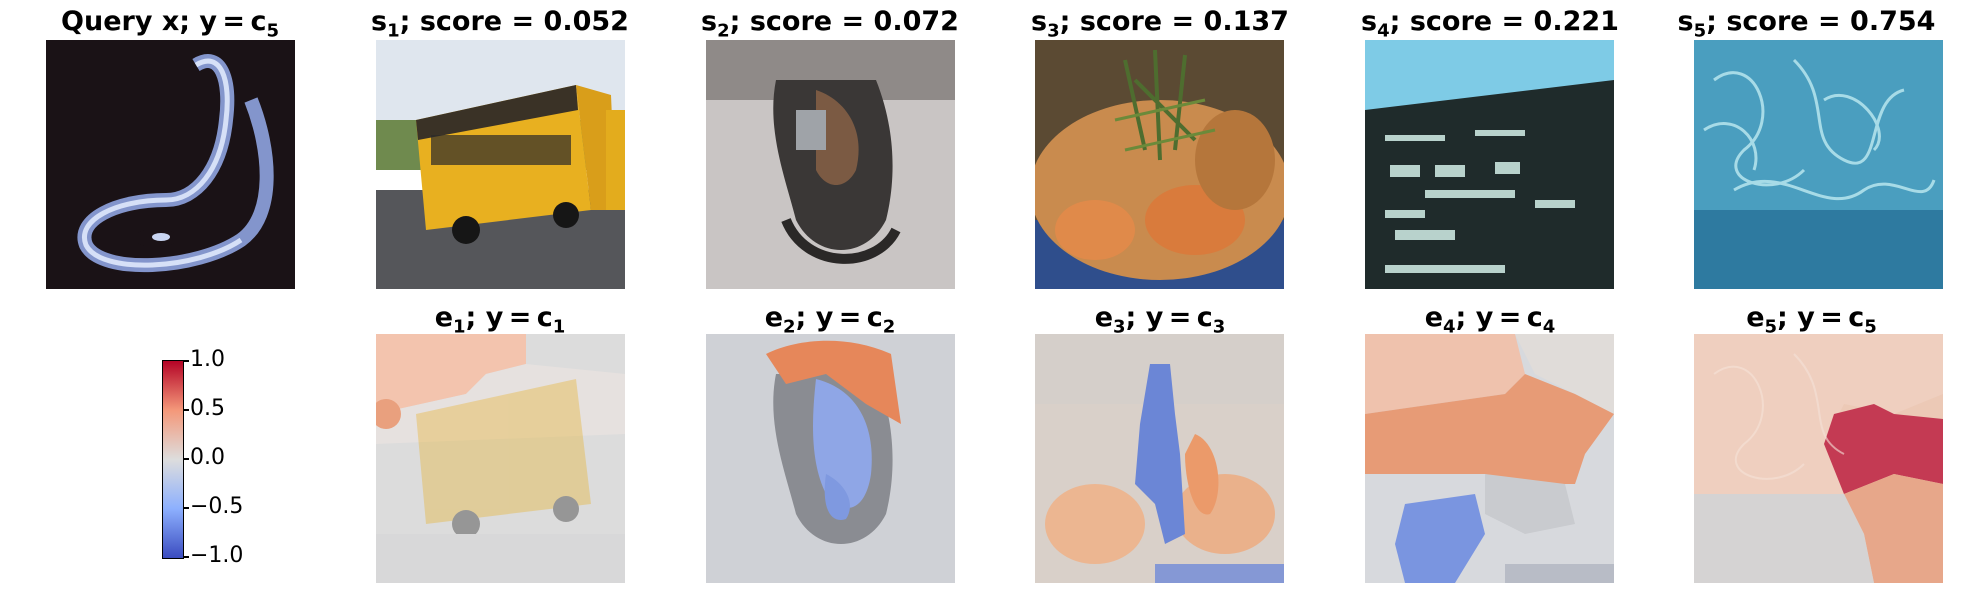 Image resolution: width=1963 pixels, height=591 pixels. Describe the element at coordinates (272, 31) in the screenshot. I see `query-title-sub: 5` at that location.